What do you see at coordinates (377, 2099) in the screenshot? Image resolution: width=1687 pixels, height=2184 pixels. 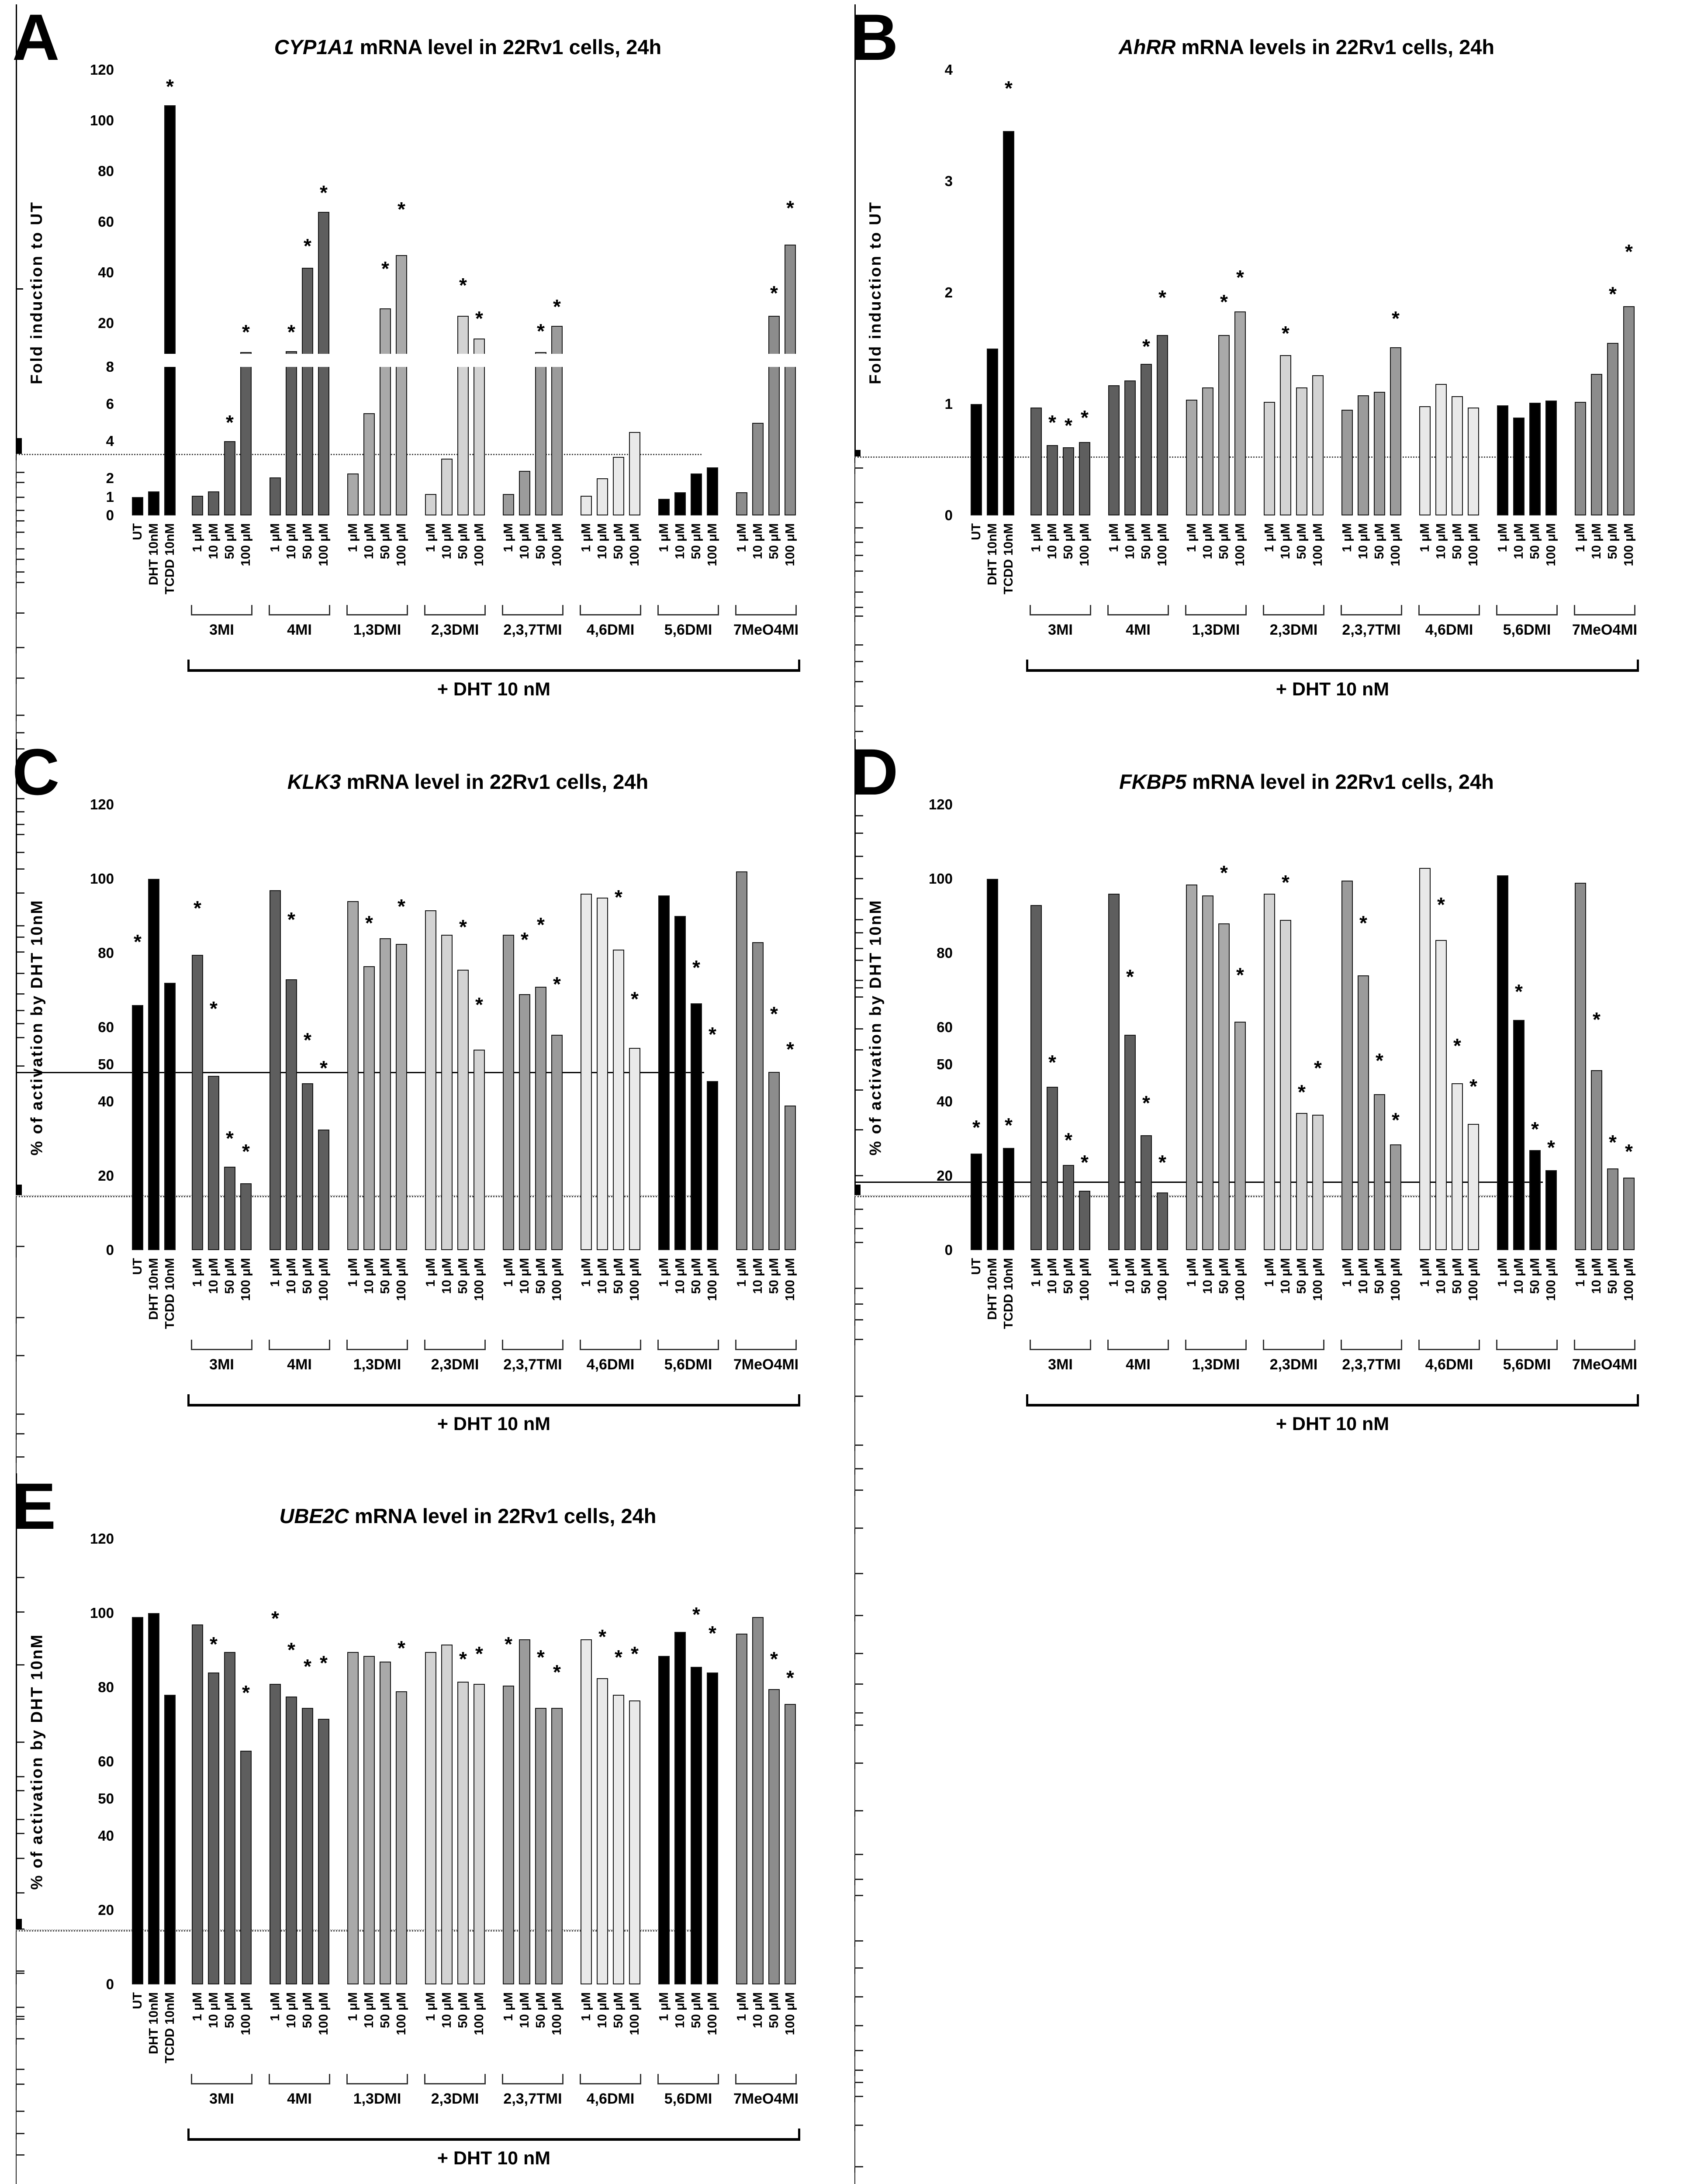 I see `group-label: 1,3DMI` at bounding box center [377, 2099].